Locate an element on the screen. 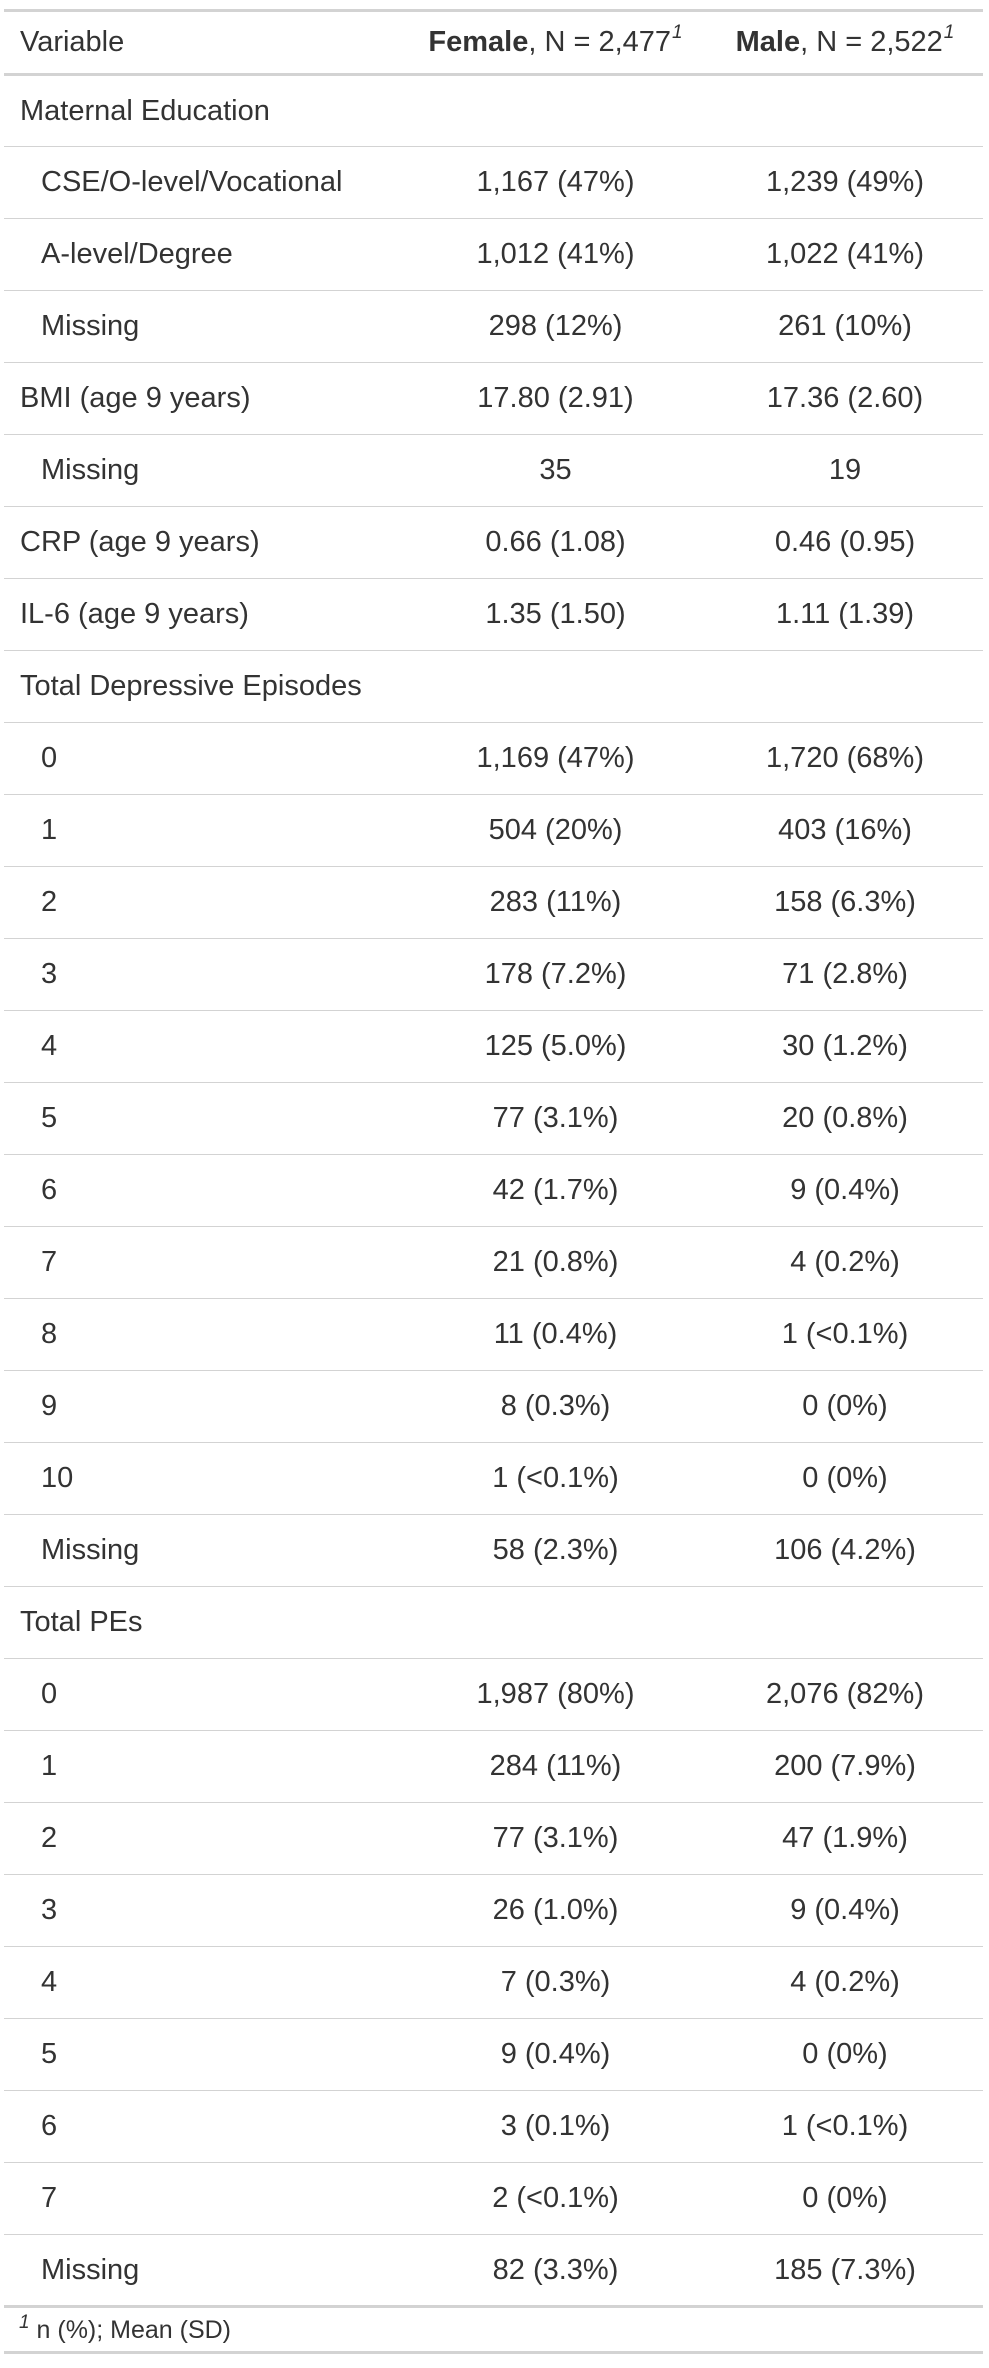 This screenshot has height=2368, width=989. male-footnote-mark: 1 is located at coordinates (949, 32).